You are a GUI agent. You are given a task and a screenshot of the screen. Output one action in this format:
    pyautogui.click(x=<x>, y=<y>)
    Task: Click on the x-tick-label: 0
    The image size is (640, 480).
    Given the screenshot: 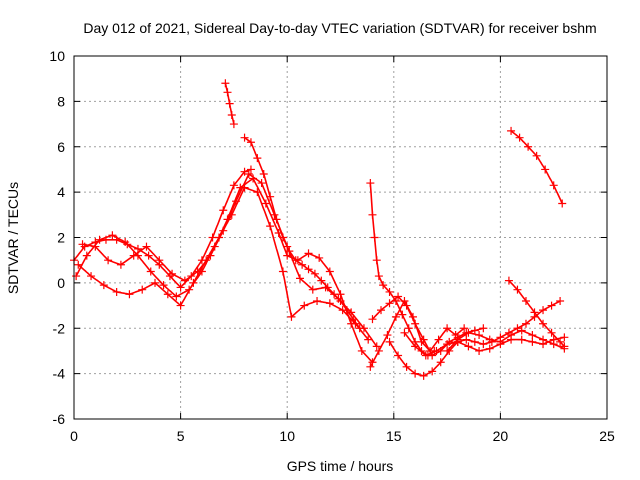 What is the action you would take?
    pyautogui.click(x=74, y=436)
    